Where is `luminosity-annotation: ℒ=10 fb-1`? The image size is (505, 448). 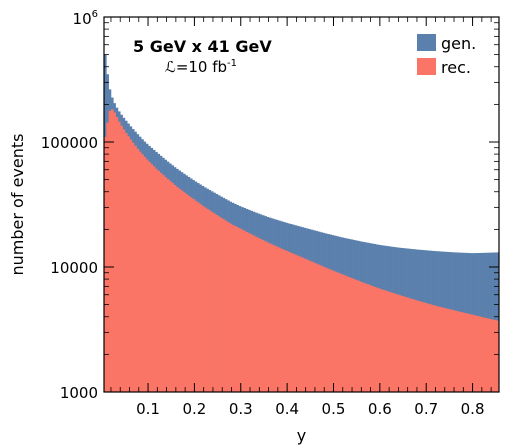 luminosity-annotation: ℒ=10 fb-1 is located at coordinates (201, 67).